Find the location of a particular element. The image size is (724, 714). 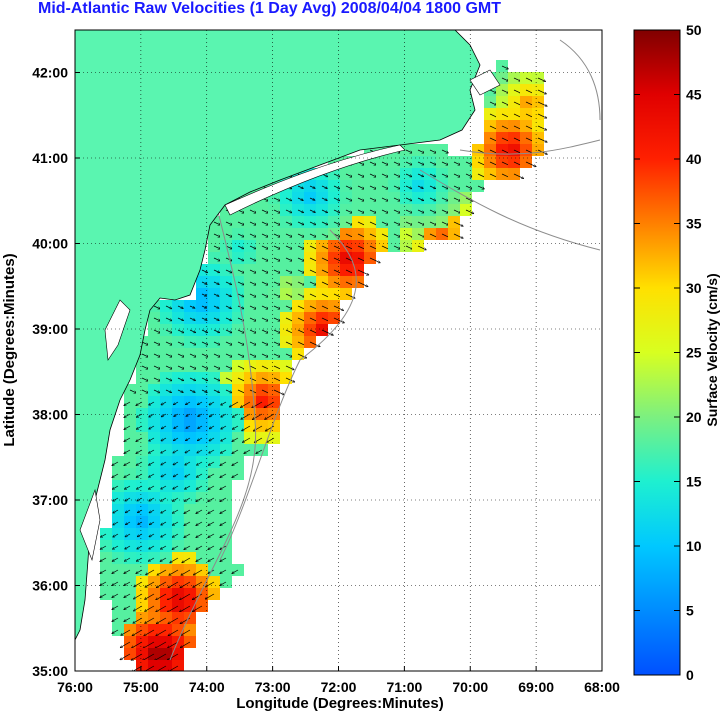

colorbar-ticks: 0 5 10 15 20 25 30 35 40 45 50 is located at coordinates (668, 352).